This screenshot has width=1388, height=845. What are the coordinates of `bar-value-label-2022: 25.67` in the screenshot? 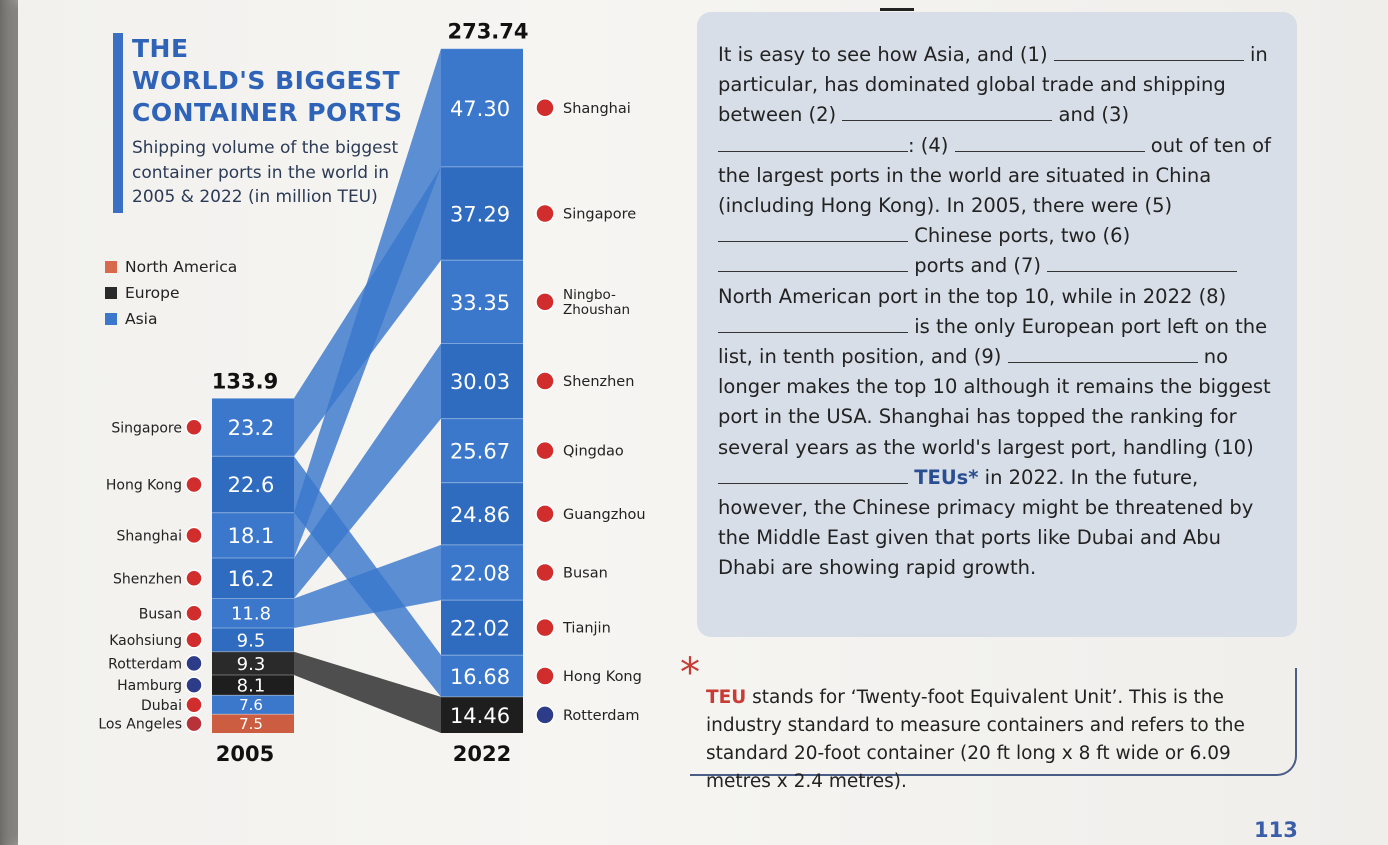 It's located at (480, 452).